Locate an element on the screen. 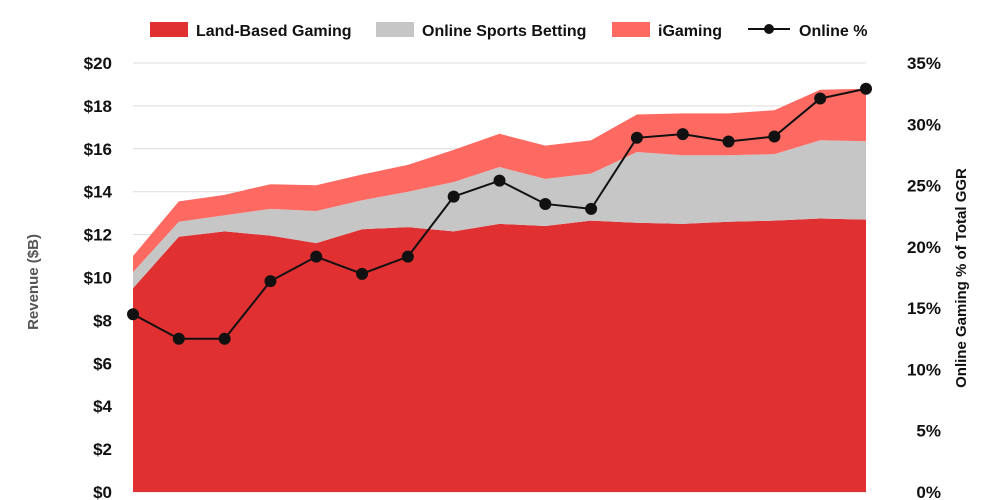 The height and width of the screenshot is (500, 1000). y-tick-label: $12 is located at coordinates (98, 235).